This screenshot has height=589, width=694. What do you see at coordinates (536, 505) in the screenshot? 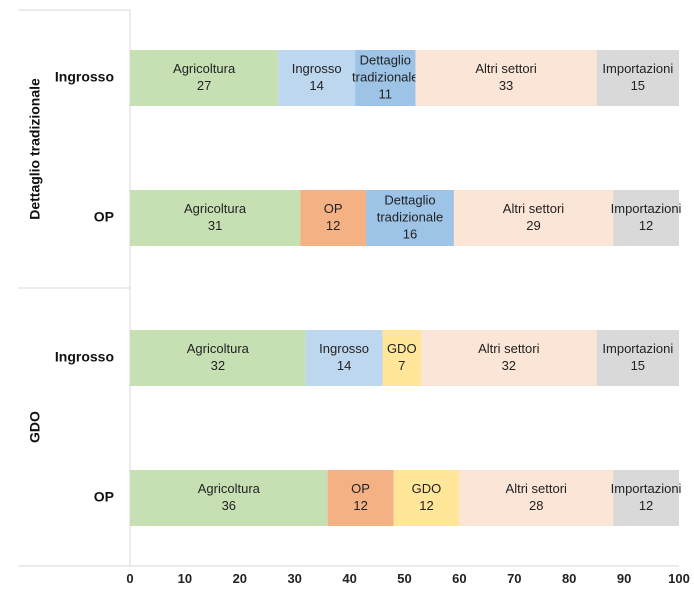
I see `segment-value-label: 28` at bounding box center [536, 505].